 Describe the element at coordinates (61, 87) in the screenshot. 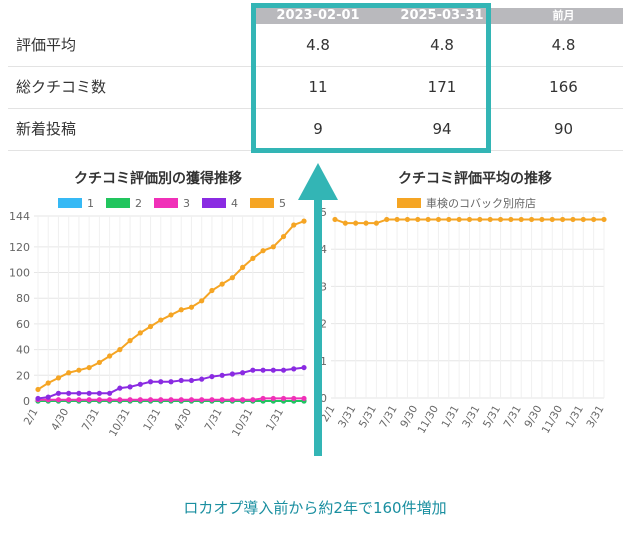

I see `row-label: 総クチコミ数` at that location.